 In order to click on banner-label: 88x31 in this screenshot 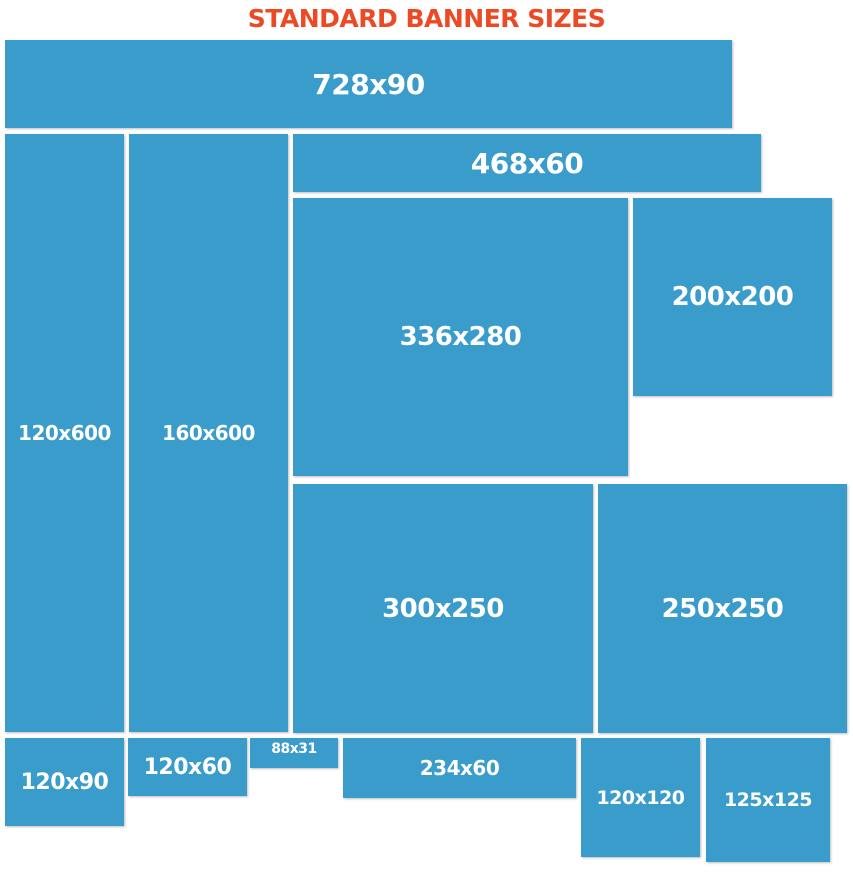, I will do `click(294, 749)`.